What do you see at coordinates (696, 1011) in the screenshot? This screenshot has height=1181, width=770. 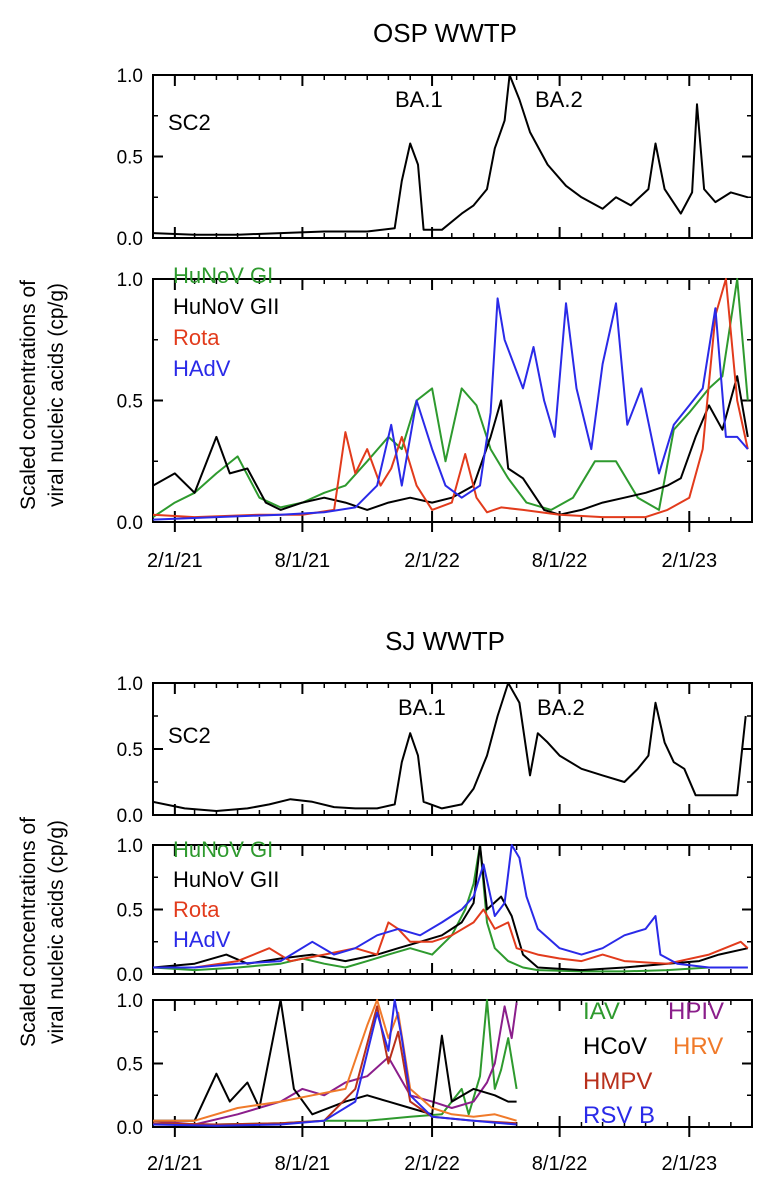 I see `legend-hpiv: HPIV` at bounding box center [696, 1011].